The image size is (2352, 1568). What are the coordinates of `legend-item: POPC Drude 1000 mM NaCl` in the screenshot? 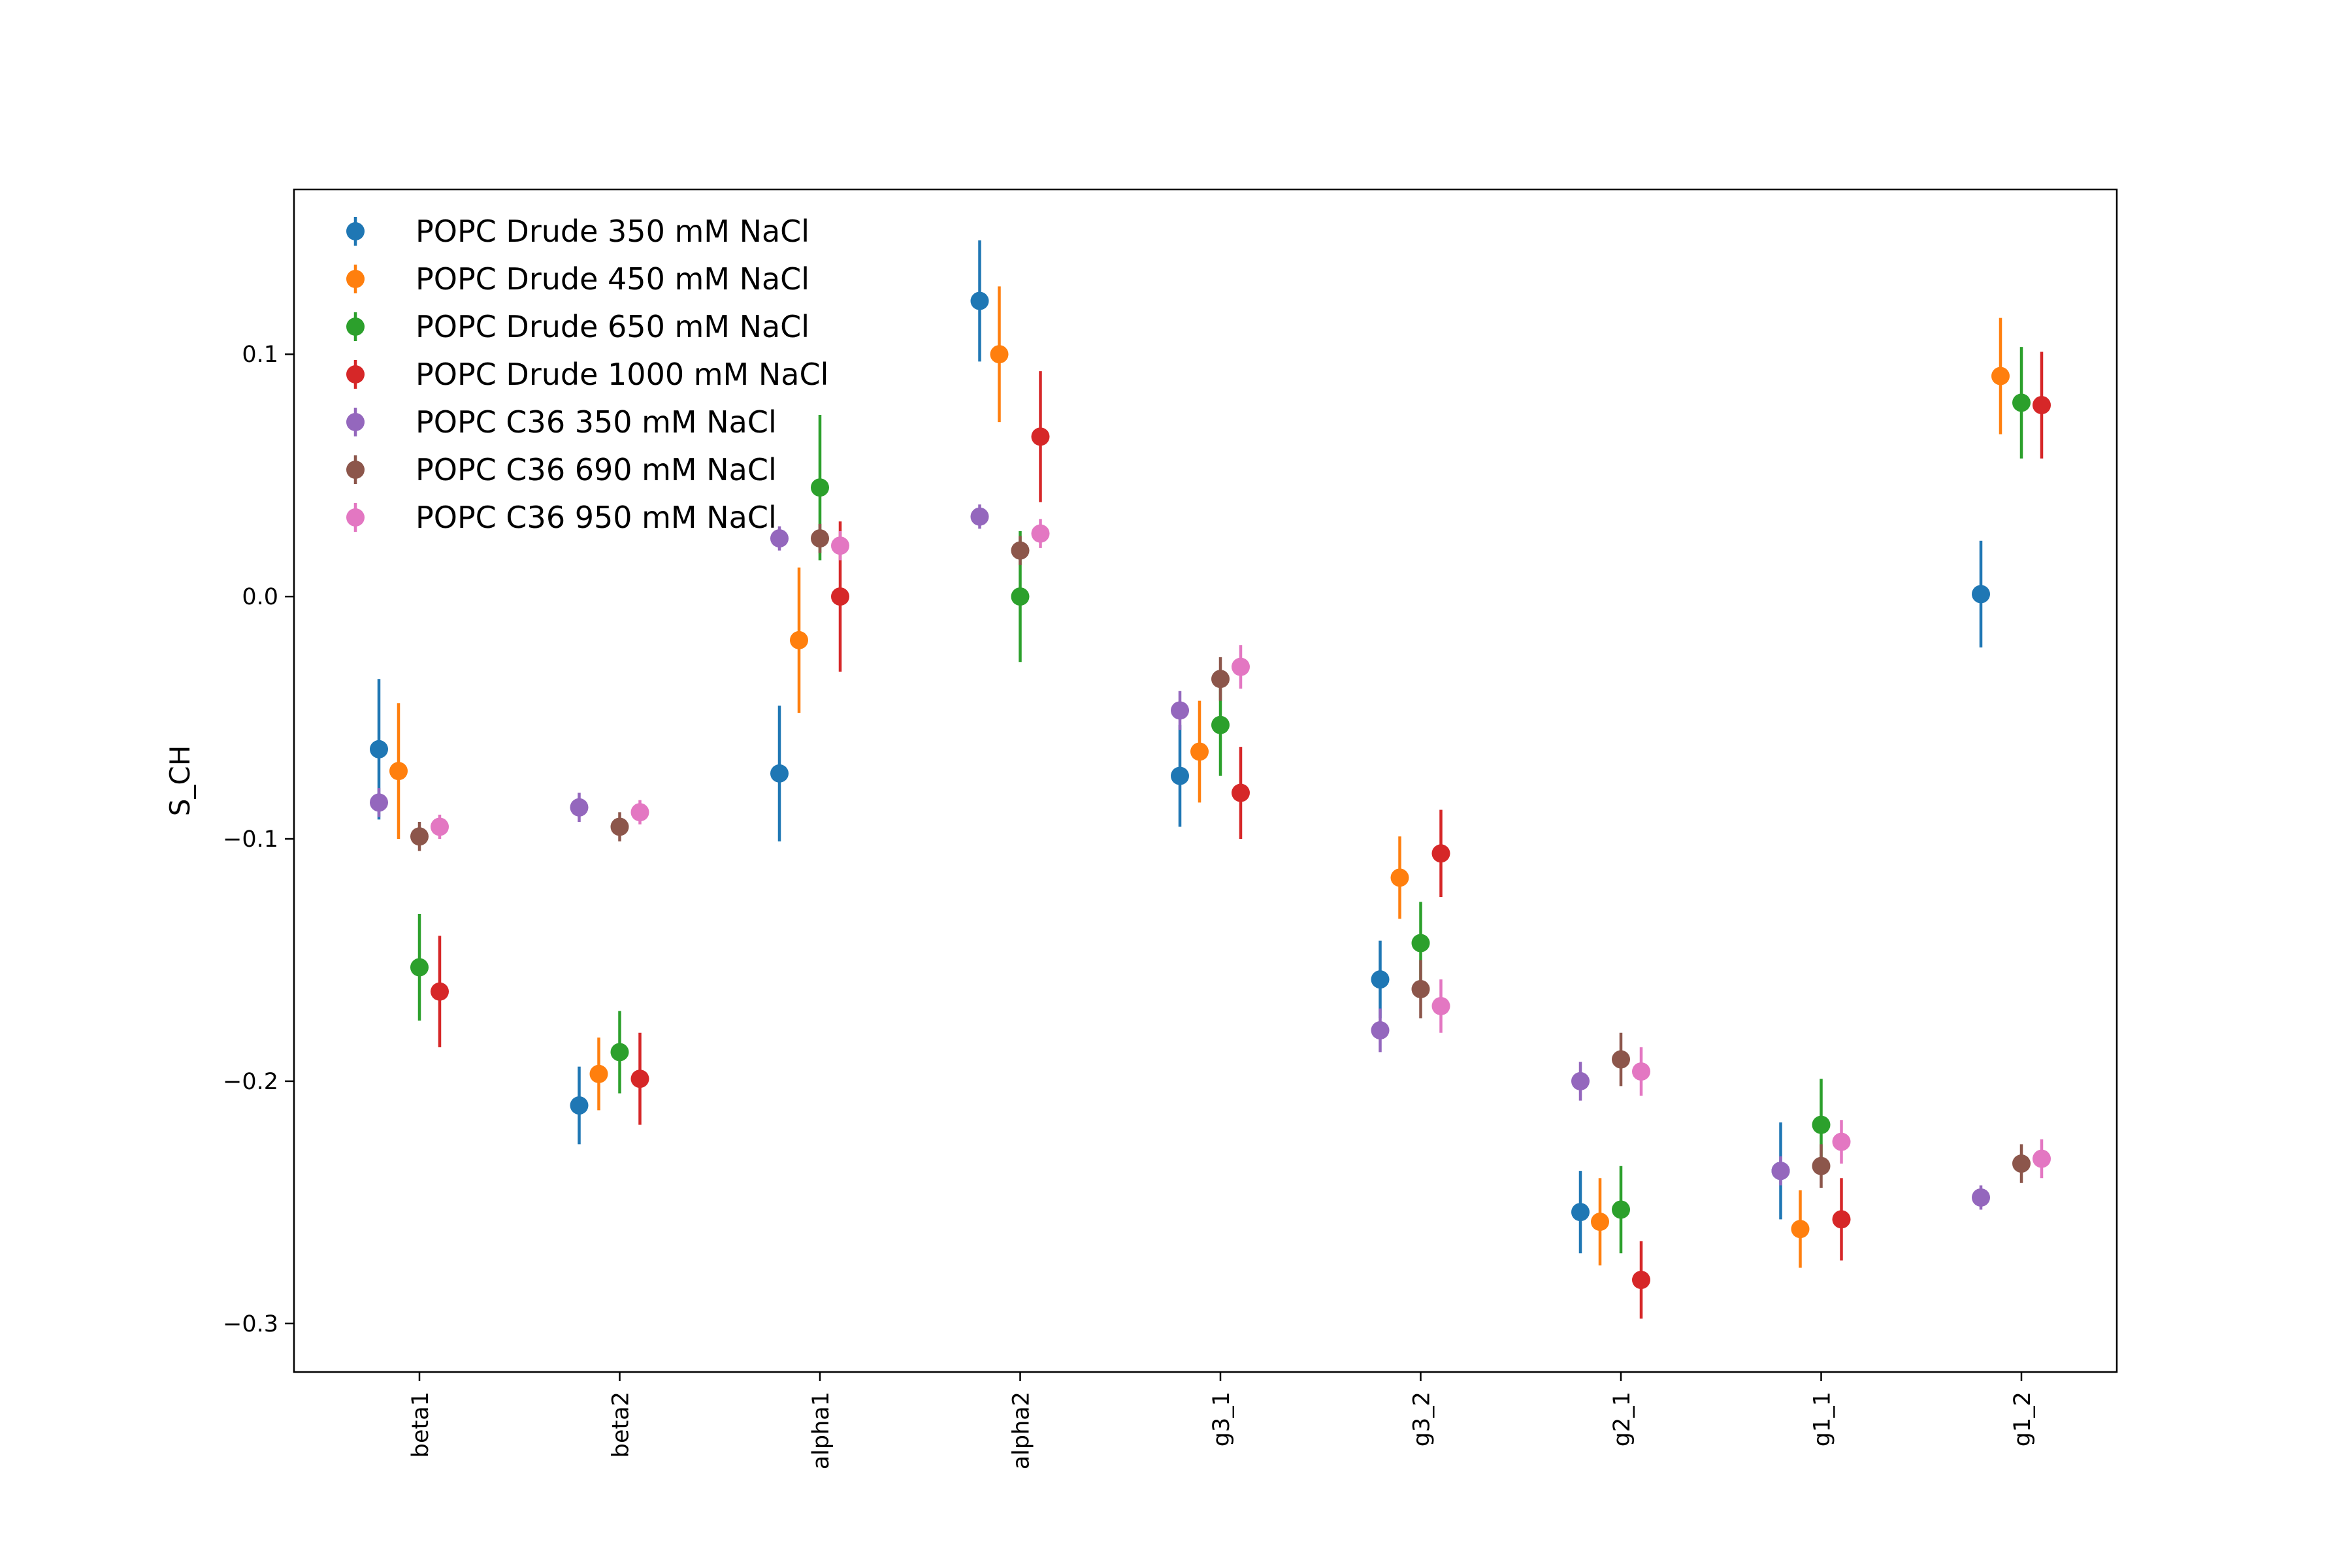 It's located at (587, 374).